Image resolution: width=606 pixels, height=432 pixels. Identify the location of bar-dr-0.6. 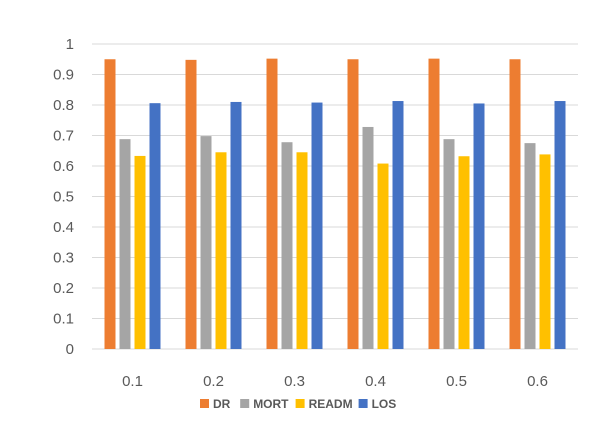
(515, 204).